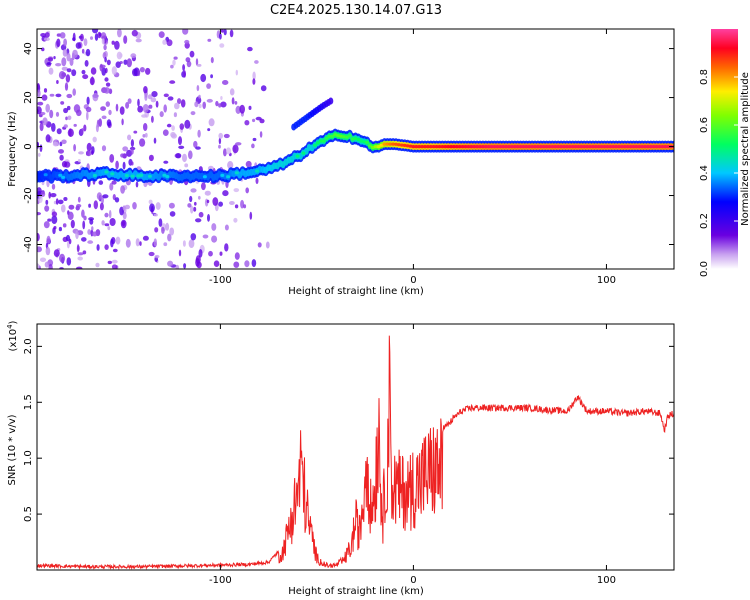 This screenshot has height=600, width=750. What do you see at coordinates (704, 77) in the screenshot?
I see `colorbar-tick-label: 0.8` at bounding box center [704, 77].